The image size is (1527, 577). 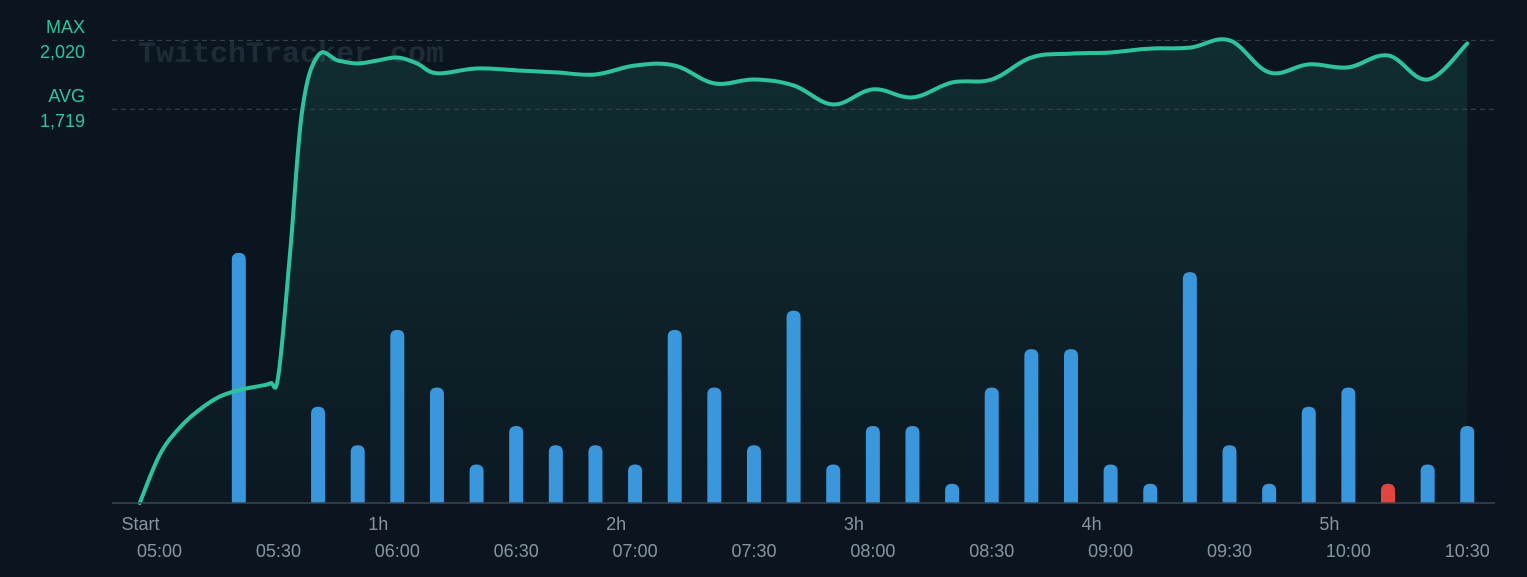 I want to click on reference-name: AVG, so click(x=66, y=96).